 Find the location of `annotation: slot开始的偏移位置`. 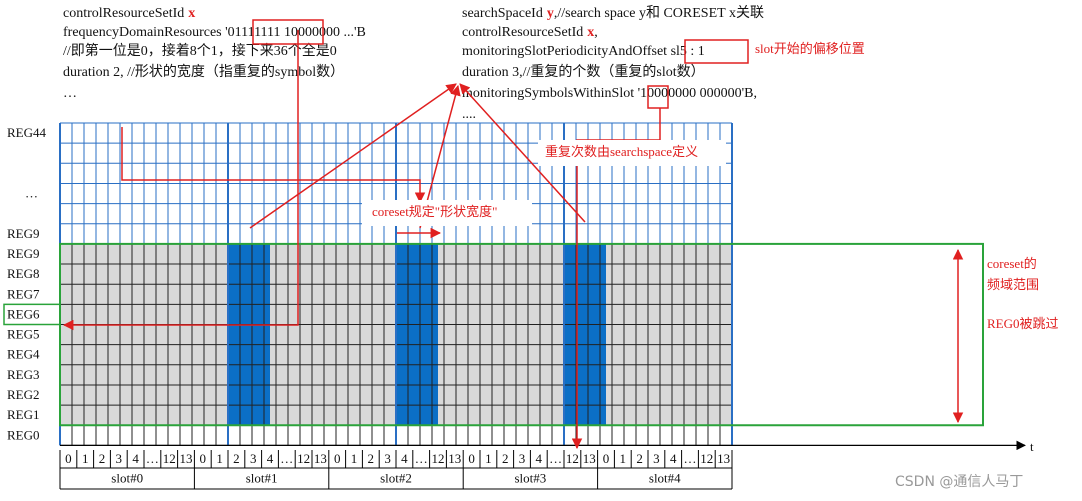

annotation: slot开始的偏移位置 is located at coordinates (810, 48).